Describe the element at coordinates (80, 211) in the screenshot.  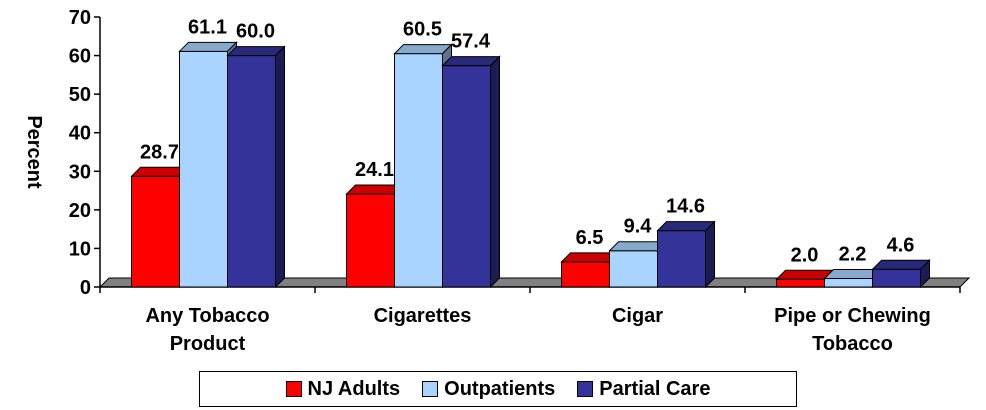
I see `y-tick-label: 20` at that location.